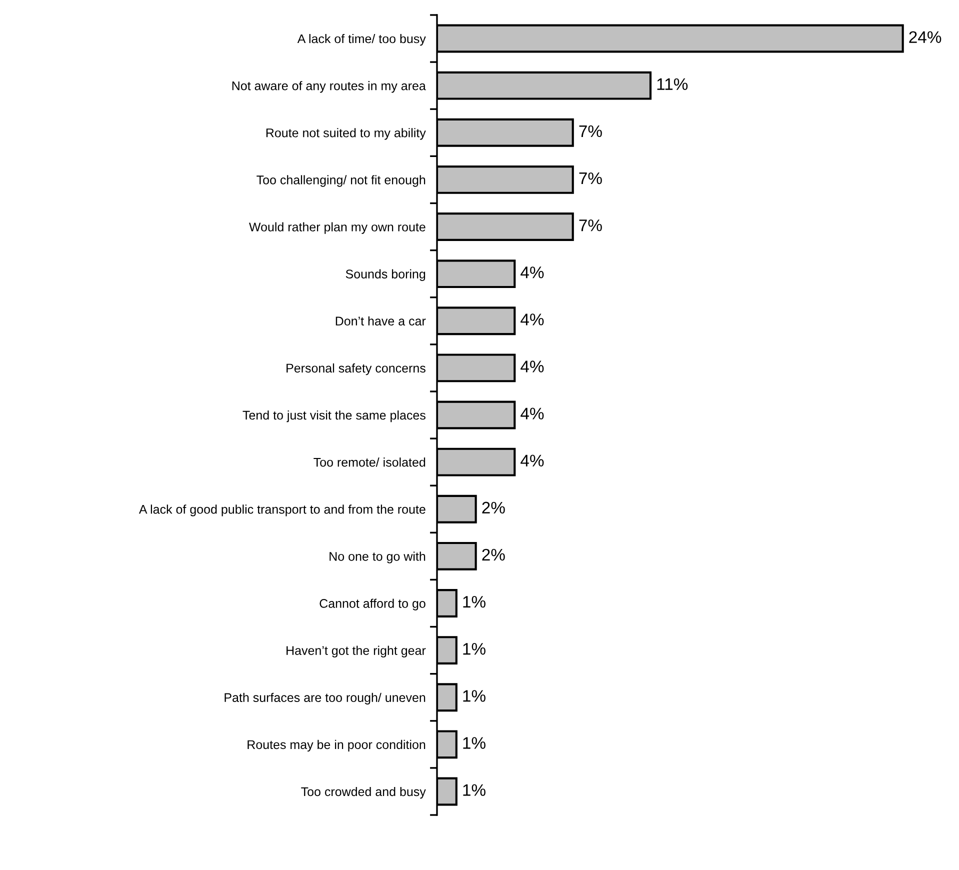 The height and width of the screenshot is (870, 959). I want to click on y-tick-label: Path surfaces are too rough/ uneven, so click(325, 698).